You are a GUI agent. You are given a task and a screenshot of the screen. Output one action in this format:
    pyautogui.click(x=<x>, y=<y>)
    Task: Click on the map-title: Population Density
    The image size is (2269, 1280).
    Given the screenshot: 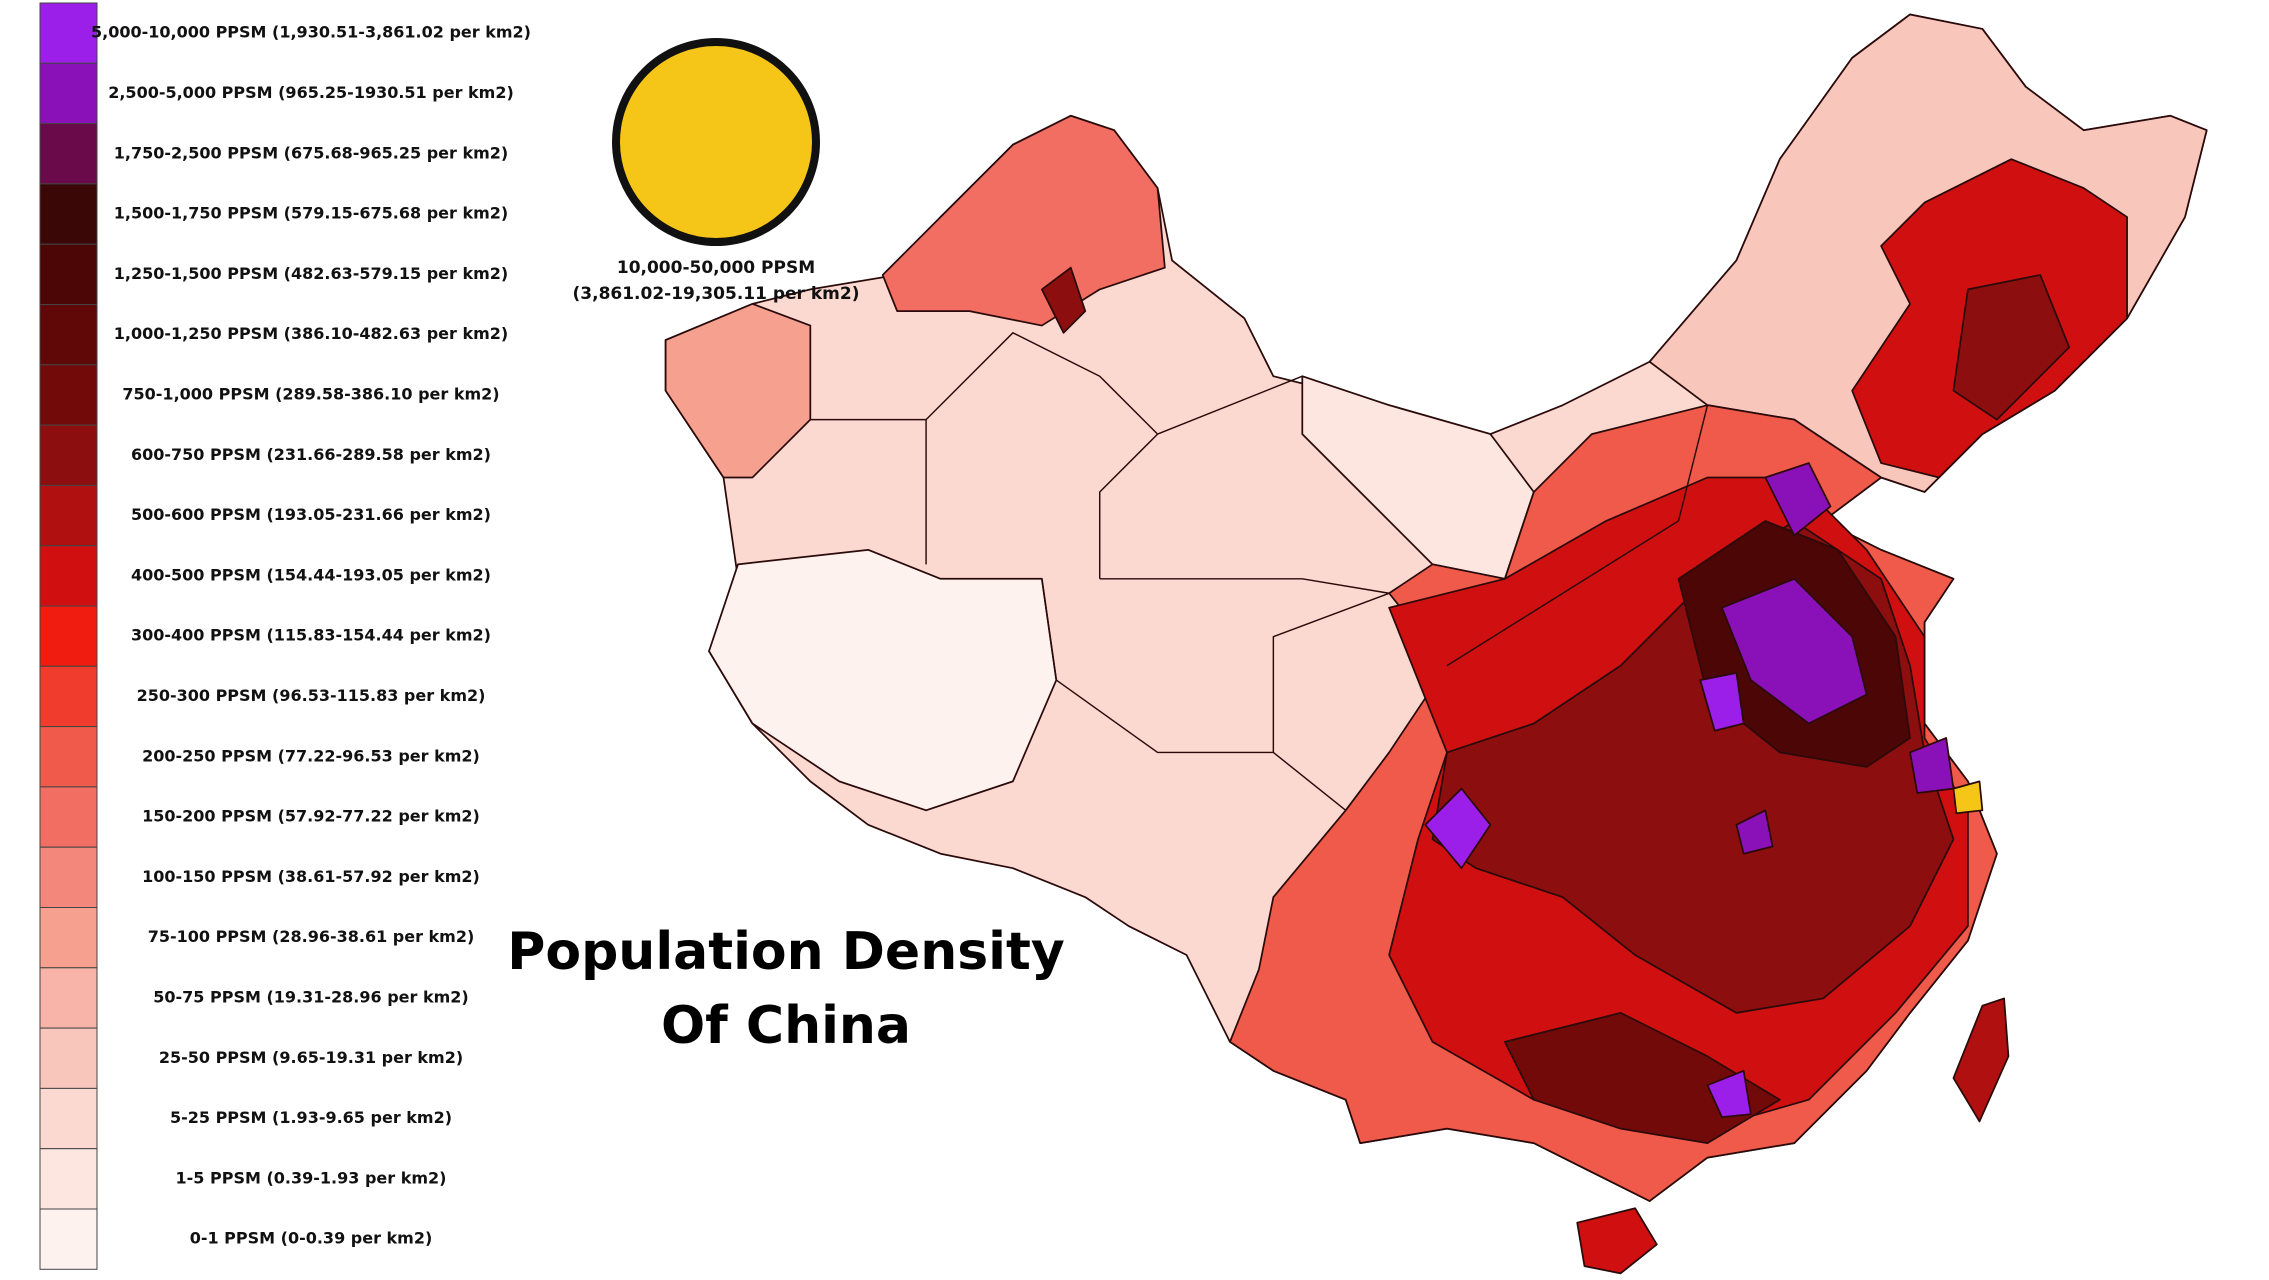 What is the action you would take?
    pyautogui.click(x=786, y=952)
    